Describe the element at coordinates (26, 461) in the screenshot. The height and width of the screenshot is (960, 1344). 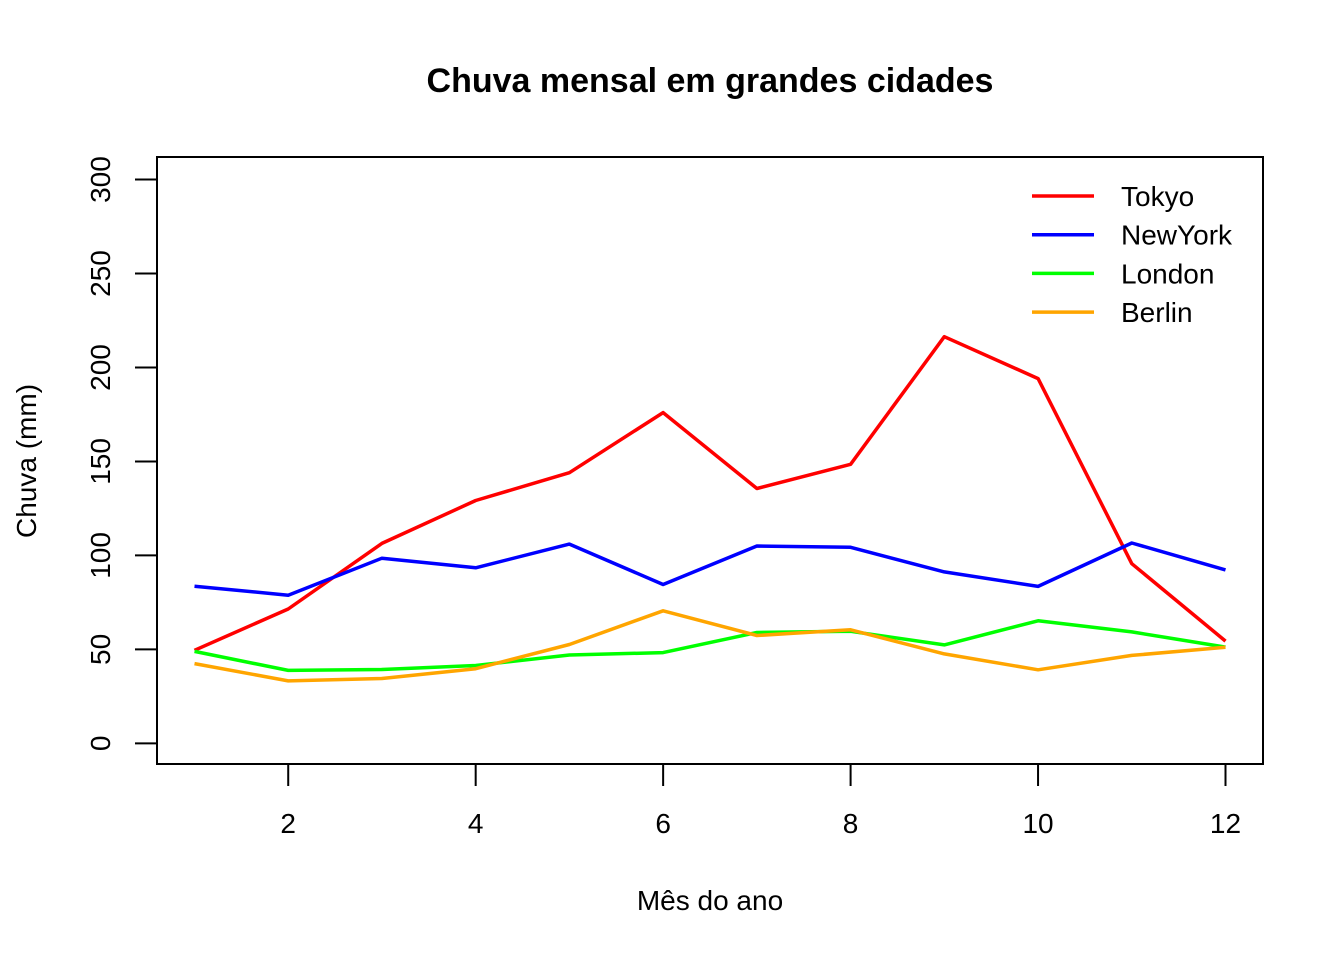
I see `y-axis-label: Chuva (mm)` at that location.